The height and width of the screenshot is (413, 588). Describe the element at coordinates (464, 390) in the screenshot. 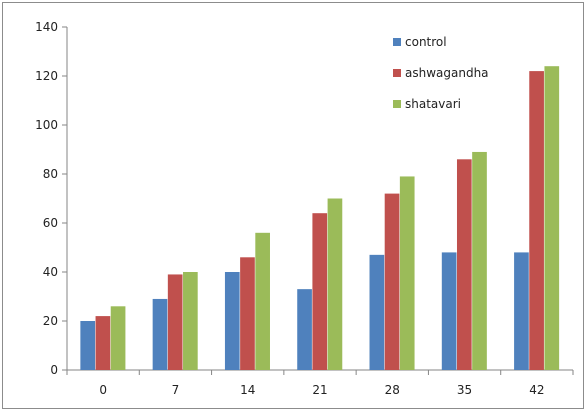

I see `x-tick-label: 35` at that location.